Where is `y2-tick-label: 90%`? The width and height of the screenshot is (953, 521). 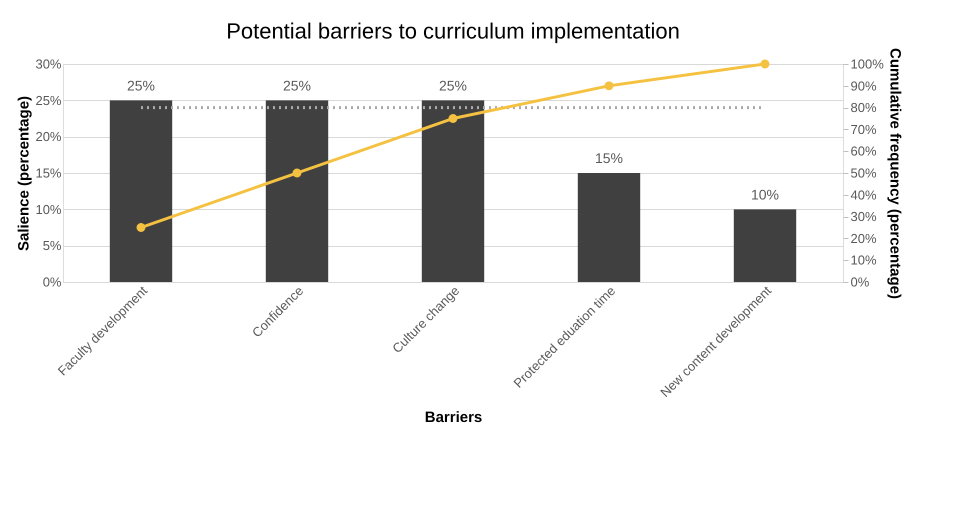
y2-tick-label: 90% is located at coordinates (863, 86).